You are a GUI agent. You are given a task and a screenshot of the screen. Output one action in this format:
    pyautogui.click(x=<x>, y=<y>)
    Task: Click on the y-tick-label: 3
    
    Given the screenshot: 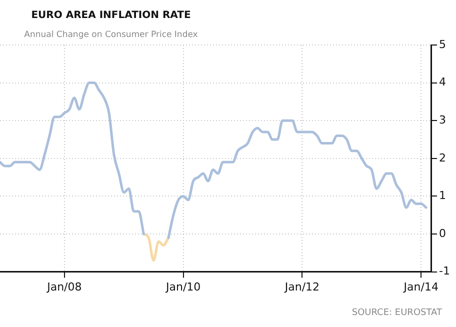 What is the action you would take?
    pyautogui.click(x=442, y=119)
    